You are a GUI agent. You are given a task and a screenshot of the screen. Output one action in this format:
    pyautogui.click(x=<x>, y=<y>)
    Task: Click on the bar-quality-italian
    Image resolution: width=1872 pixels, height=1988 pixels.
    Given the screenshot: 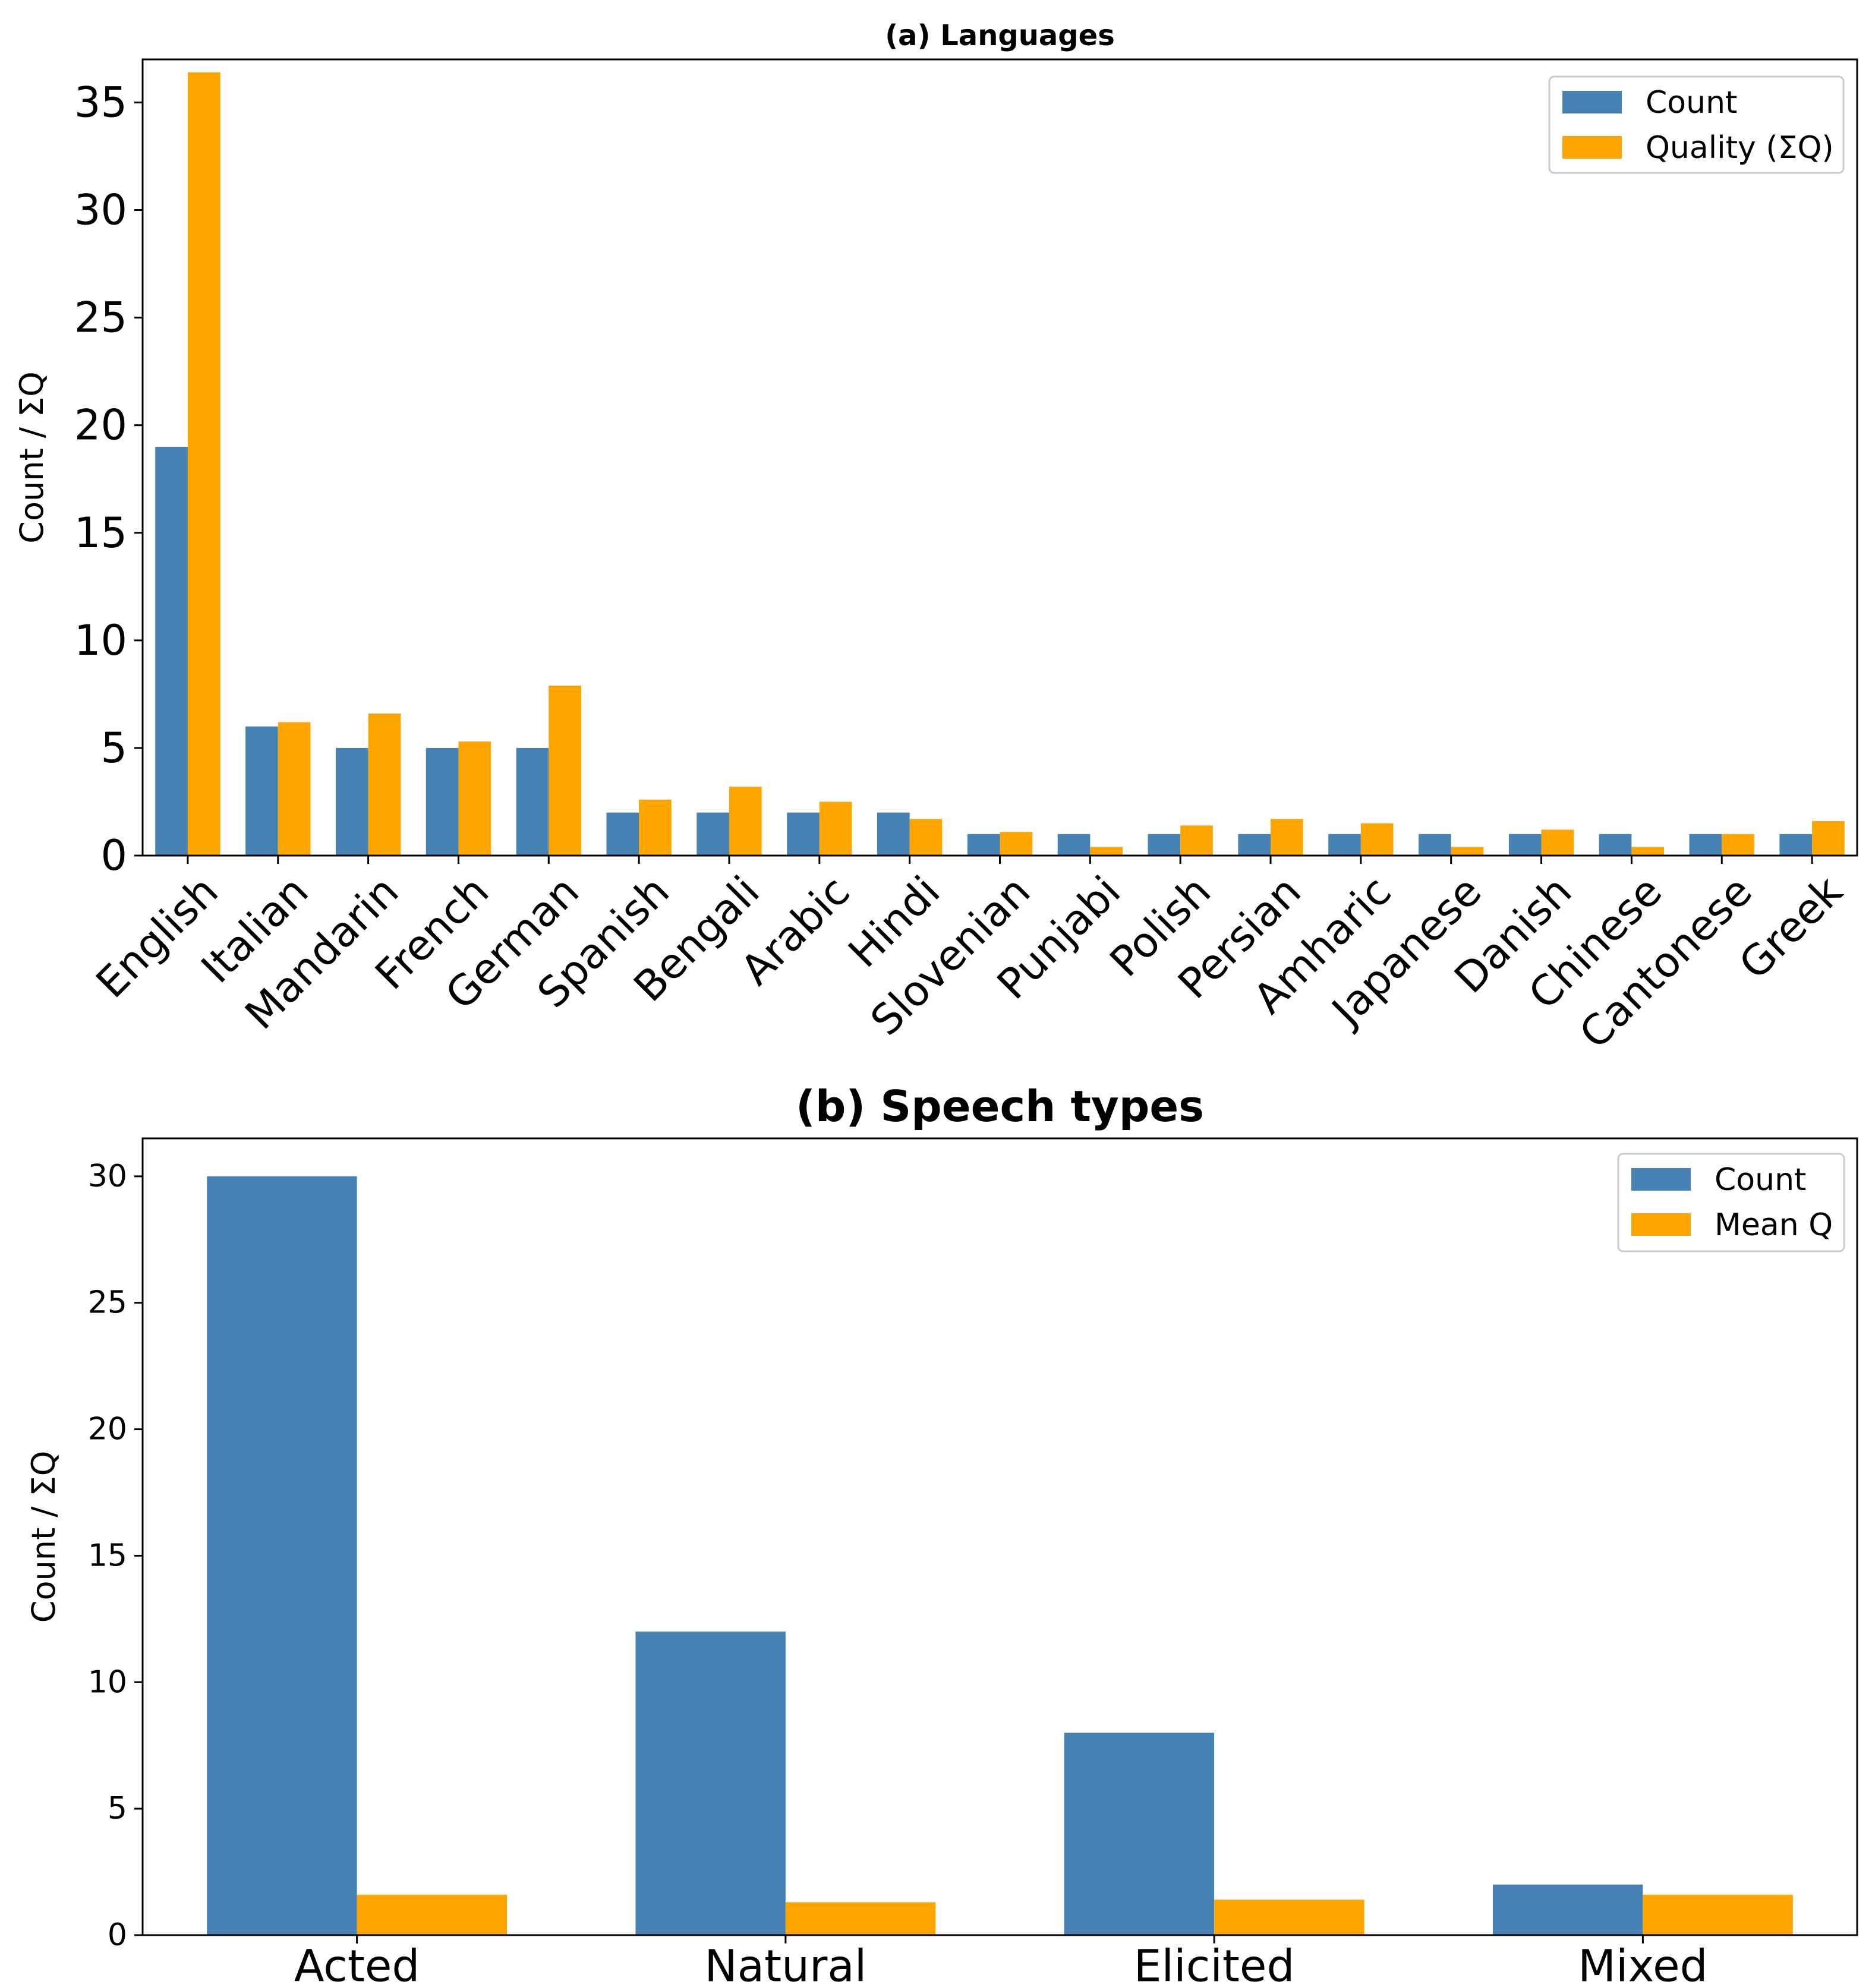 What is the action you would take?
    pyautogui.click(x=294, y=789)
    